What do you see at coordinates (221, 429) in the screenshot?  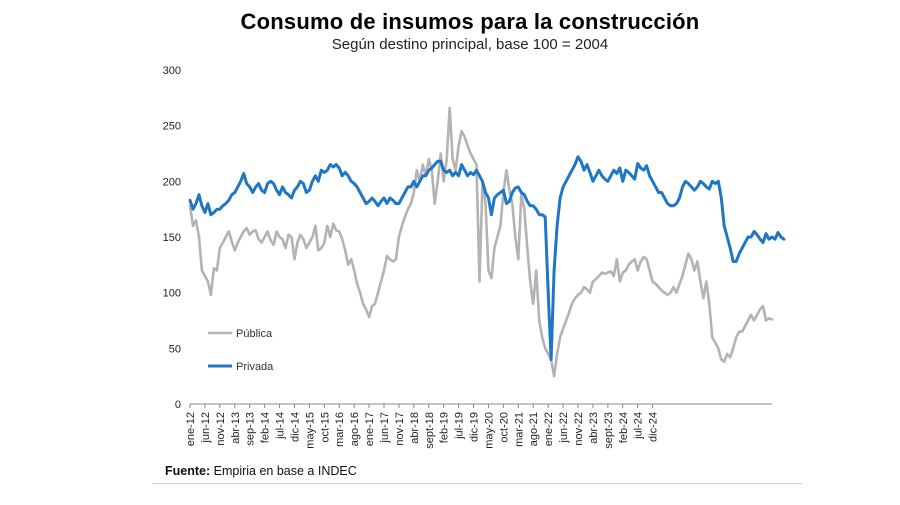 I see `x-tick-label: nov-12` at bounding box center [221, 429].